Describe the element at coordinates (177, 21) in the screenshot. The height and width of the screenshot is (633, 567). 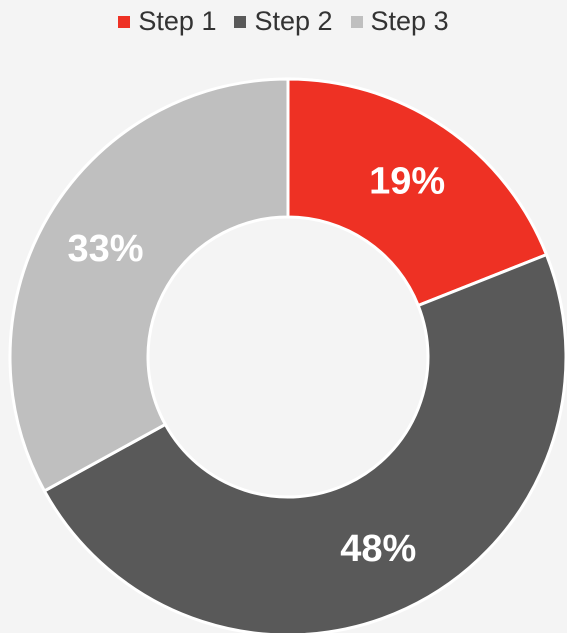
I see `legend-label-step-1: Step 1` at that location.